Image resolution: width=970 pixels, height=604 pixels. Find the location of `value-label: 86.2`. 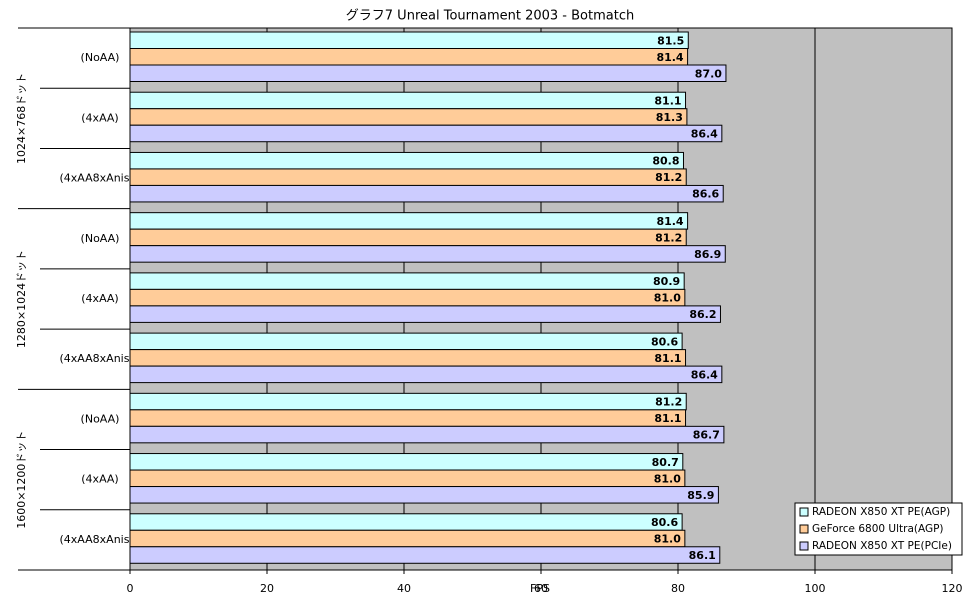

value-label: 86.2 is located at coordinates (702, 314).